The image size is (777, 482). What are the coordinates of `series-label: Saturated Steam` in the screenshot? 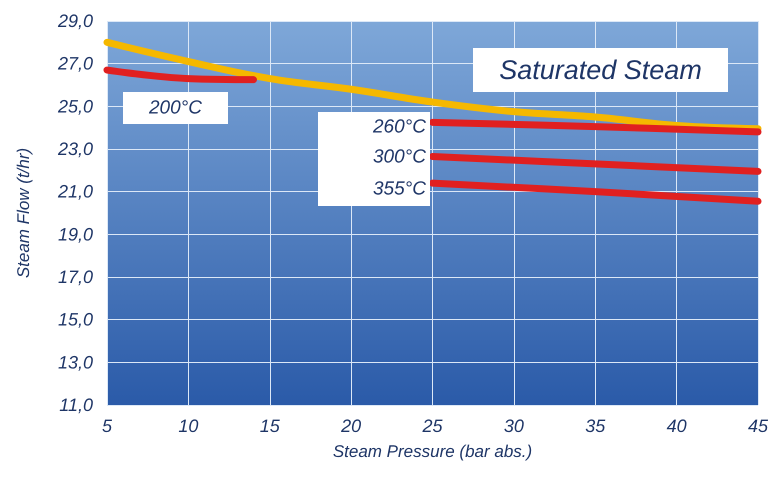 It's located at (600, 70).